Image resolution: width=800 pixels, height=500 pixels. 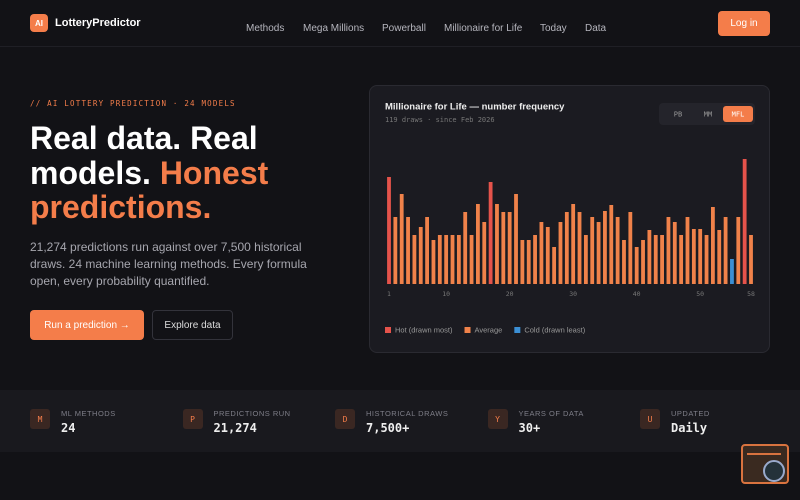 I want to click on stat: D HISTORICAL DRAWS 7,500+, so click(x=405, y=424).